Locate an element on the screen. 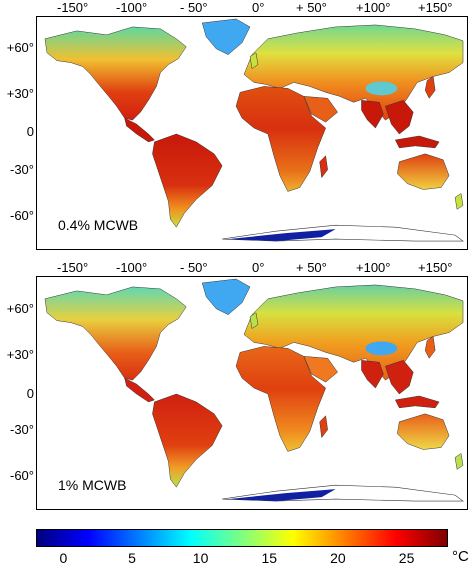  colorbar-tick-label: 20 is located at coordinates (338, 558).